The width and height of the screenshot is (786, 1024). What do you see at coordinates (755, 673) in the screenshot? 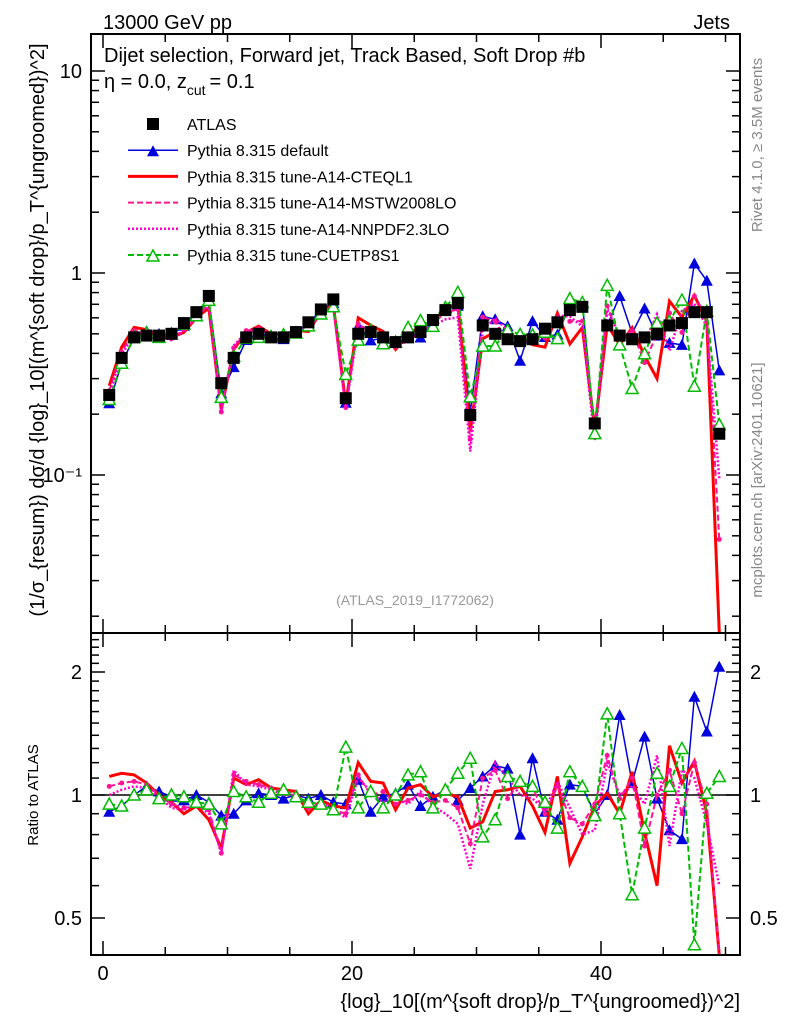
I see `ratio-y-tick-label-right: 2` at bounding box center [755, 673].